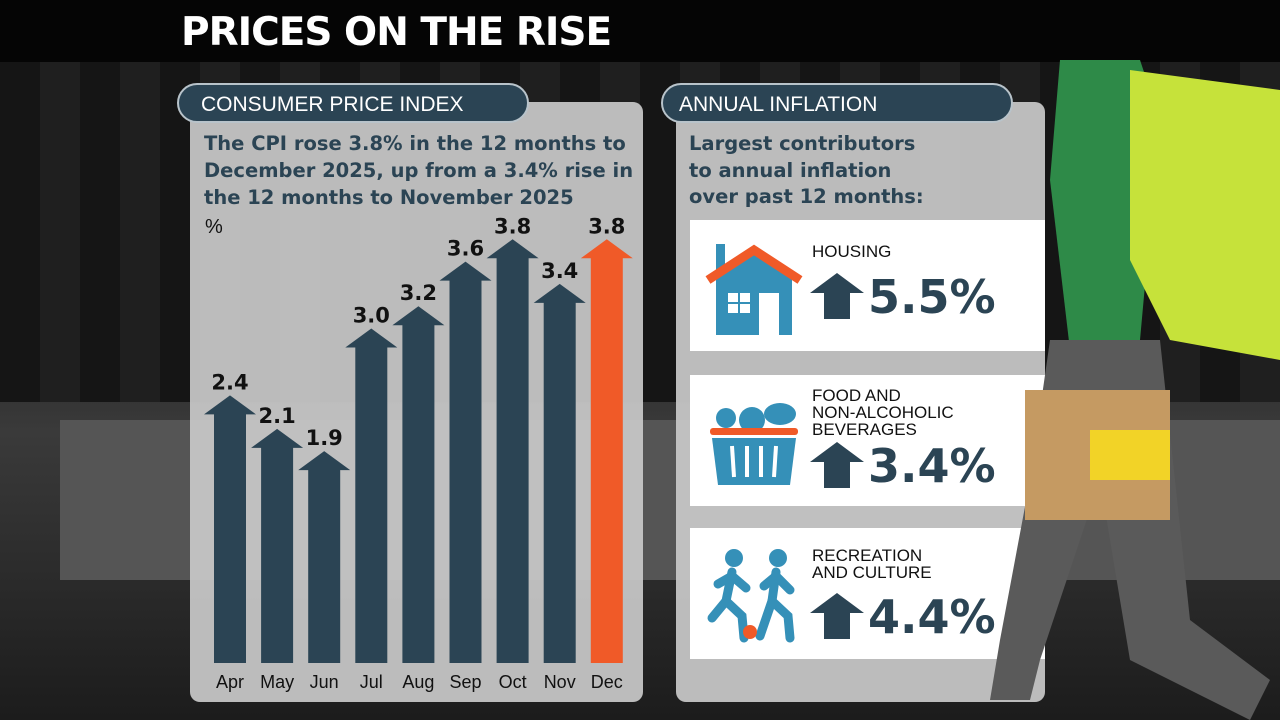 This screenshot has height=720, width=1280. Describe the element at coordinates (371, 495) in the screenshot. I see `bar-jul` at that location.